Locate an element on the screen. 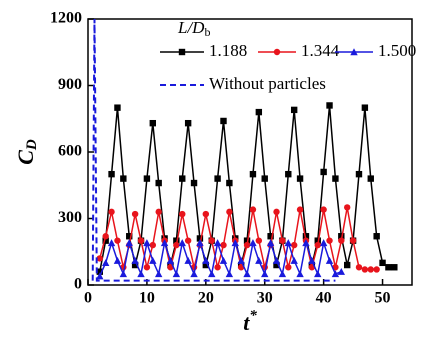 The image size is (421, 345). series-line is located at coordinates (220, 258).